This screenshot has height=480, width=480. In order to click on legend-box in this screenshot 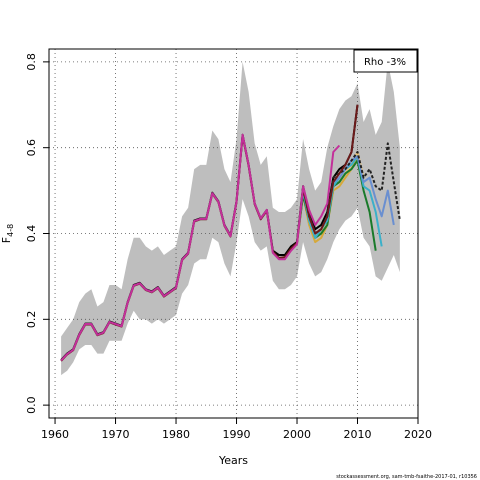, I will do `click(385, 61)`.